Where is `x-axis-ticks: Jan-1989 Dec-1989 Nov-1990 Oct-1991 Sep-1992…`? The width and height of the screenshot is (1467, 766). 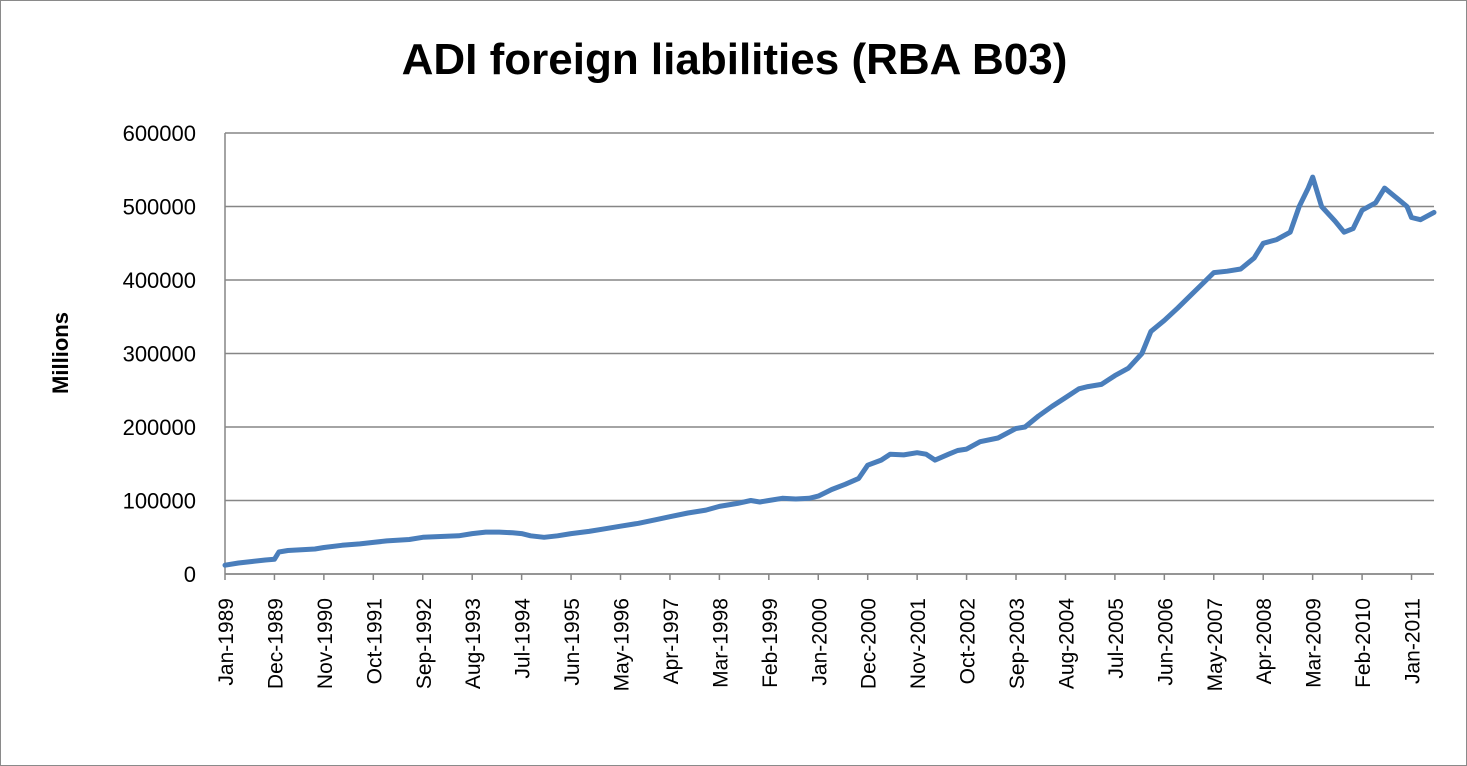
x-axis-ticks: Jan-1989 Dec-1989 Nov-1990 Oct-1991 Sep-1992… is located at coordinates (820, 632).